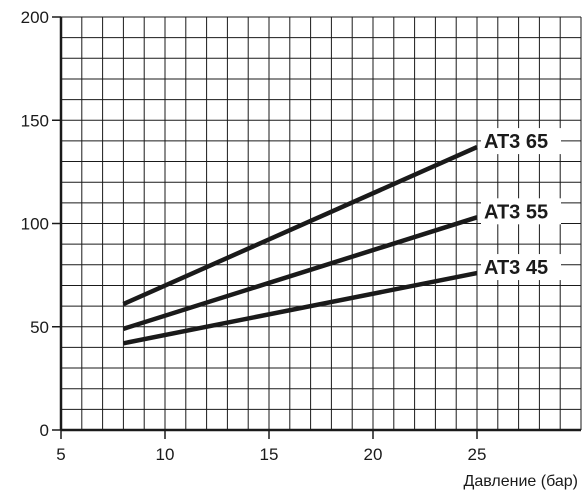  What do you see at coordinates (165, 454) in the screenshot?
I see `x-tick-label: 10` at bounding box center [165, 454].